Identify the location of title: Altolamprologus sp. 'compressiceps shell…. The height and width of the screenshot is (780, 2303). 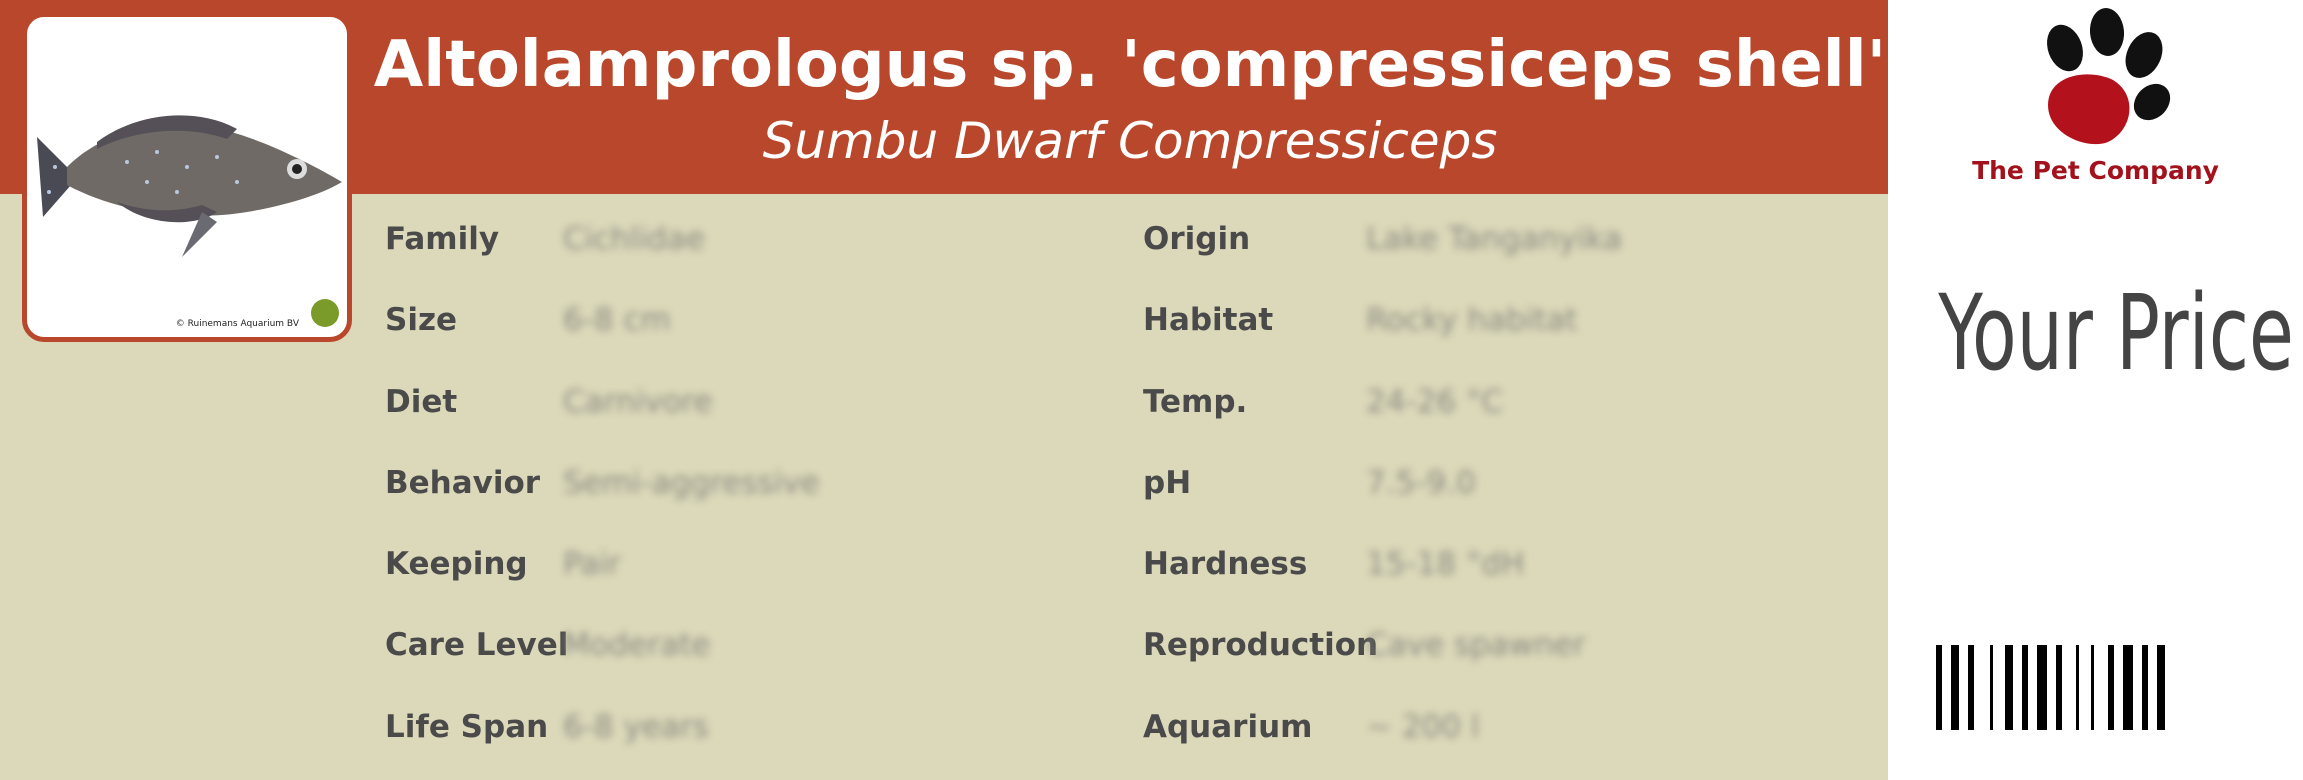
(1130, 65).